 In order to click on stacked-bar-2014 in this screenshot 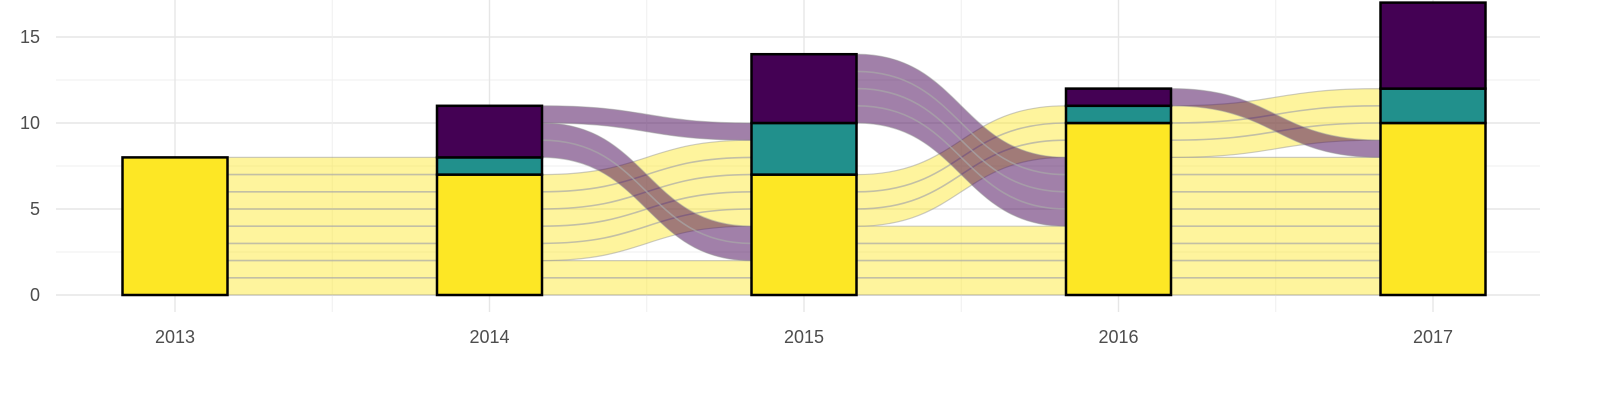, I will do `click(489, 200)`.